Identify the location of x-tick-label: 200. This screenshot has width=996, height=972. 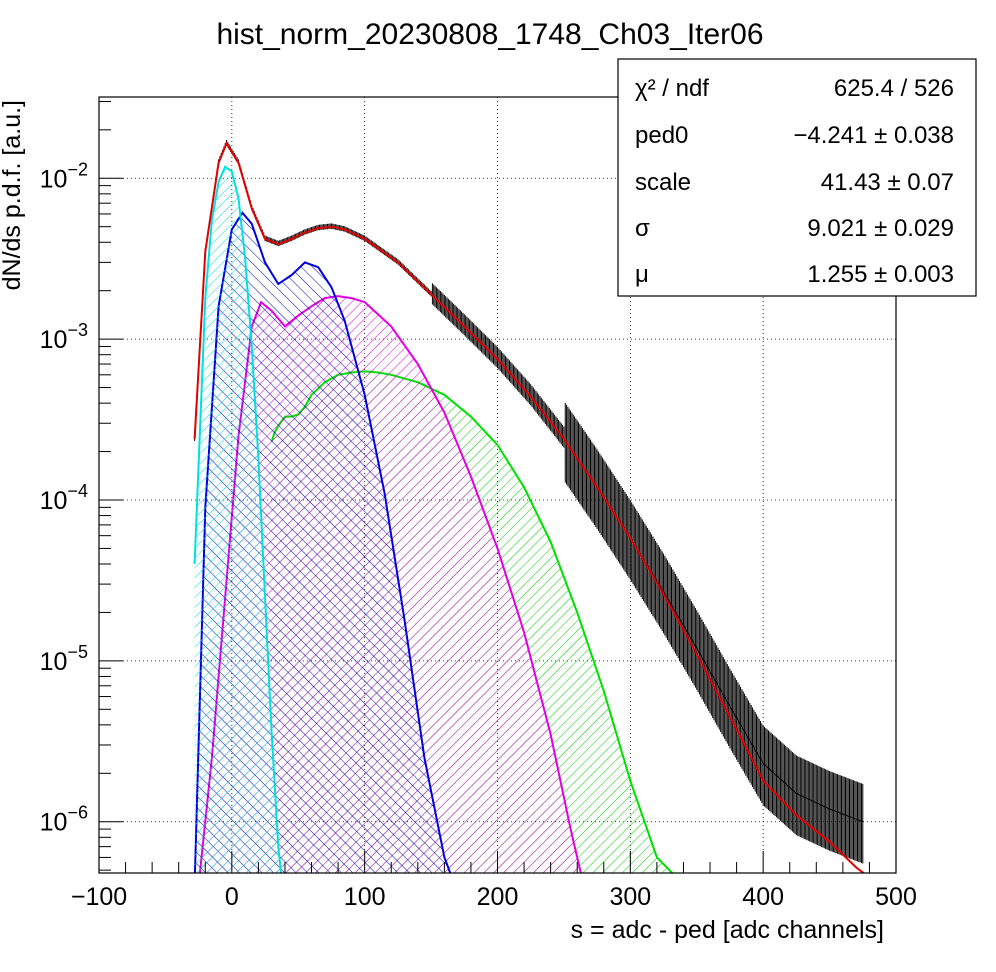
(498, 897).